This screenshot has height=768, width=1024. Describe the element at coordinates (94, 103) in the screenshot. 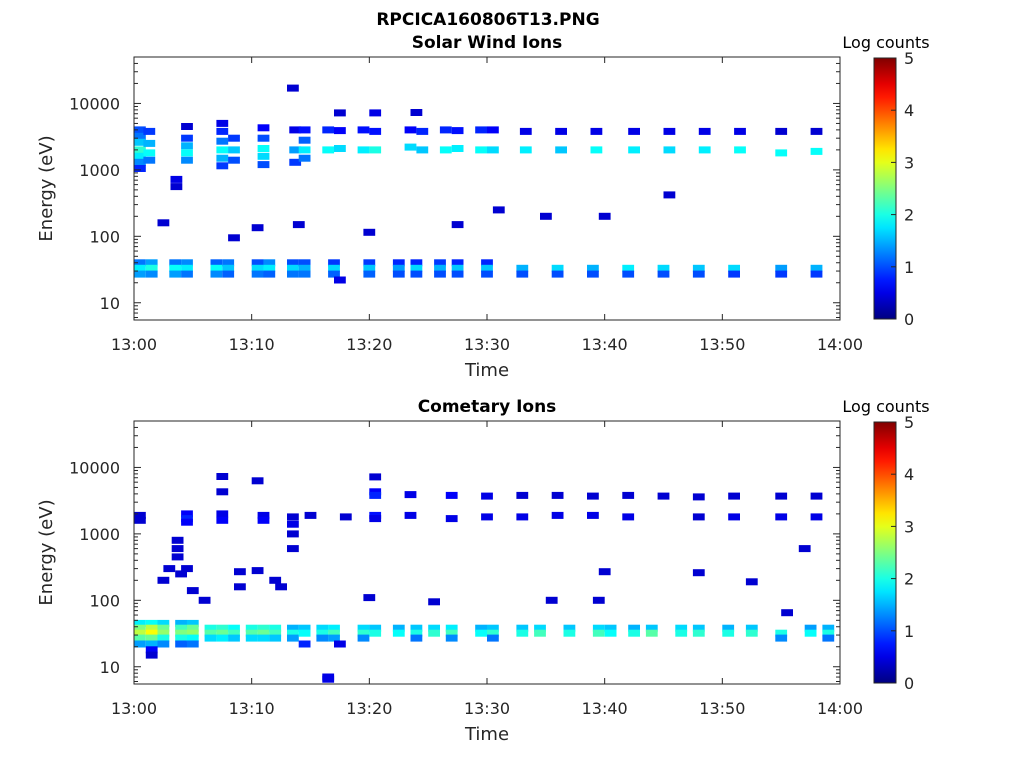

I see `y-tick-label: 10000` at that location.